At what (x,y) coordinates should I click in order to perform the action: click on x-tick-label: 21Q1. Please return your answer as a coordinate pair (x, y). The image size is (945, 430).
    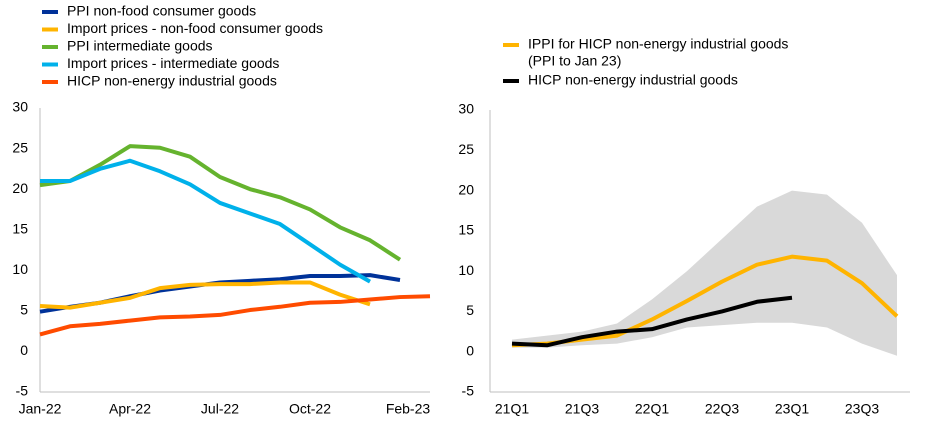
    Looking at the image, I should click on (512, 409).